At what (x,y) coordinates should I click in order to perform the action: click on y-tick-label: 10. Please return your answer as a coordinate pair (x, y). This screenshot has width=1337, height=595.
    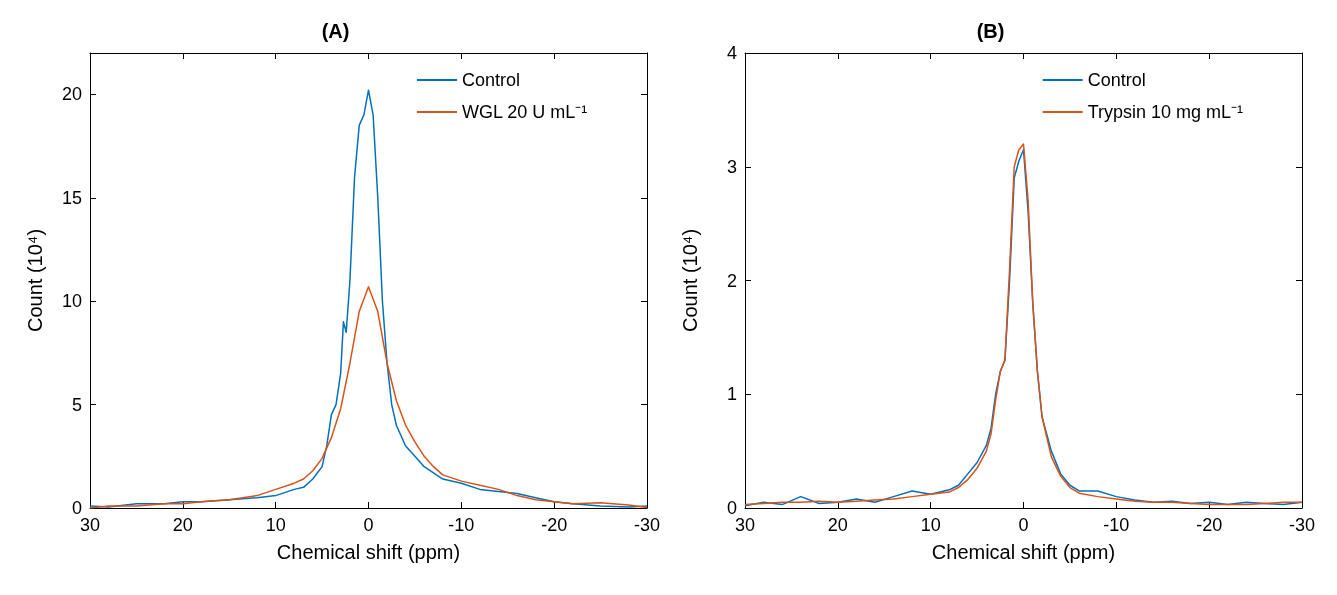
    Looking at the image, I should click on (71, 301).